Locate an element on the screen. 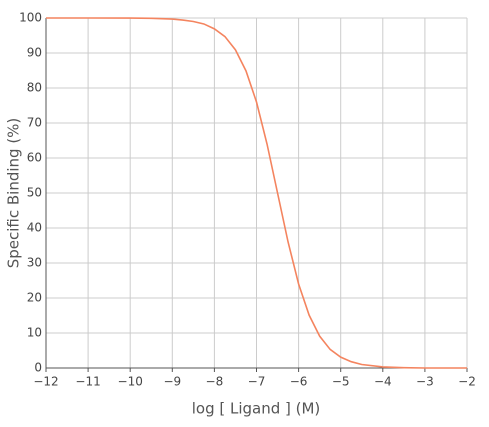  y-tick-label: 80 is located at coordinates (34, 88).